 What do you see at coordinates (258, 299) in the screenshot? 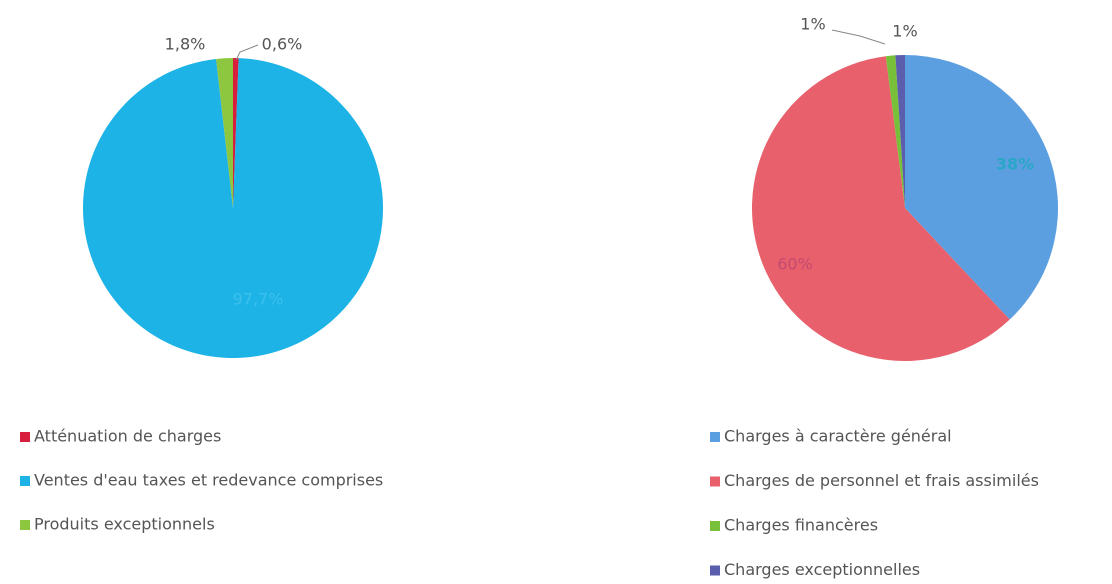
I see `data-label: 97,7%` at bounding box center [258, 299].